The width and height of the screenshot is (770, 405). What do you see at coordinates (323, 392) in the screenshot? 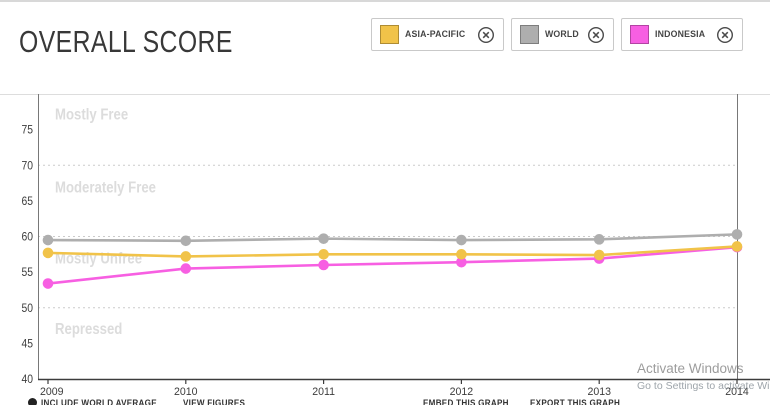
I see `x-tick-label: 2011` at bounding box center [323, 392].